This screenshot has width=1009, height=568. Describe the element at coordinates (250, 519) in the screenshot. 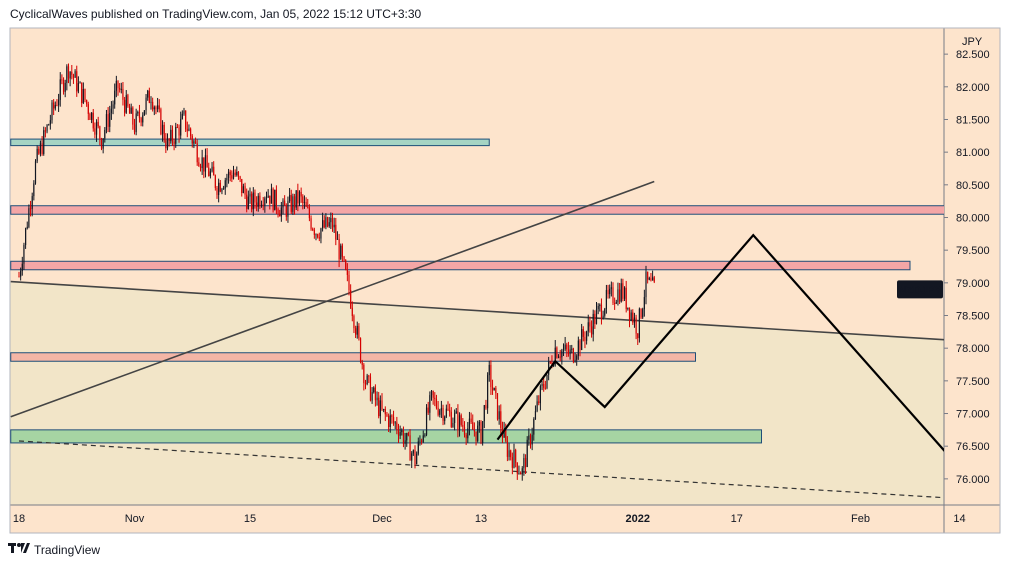

I see `x-tick-label: 15` at that location.